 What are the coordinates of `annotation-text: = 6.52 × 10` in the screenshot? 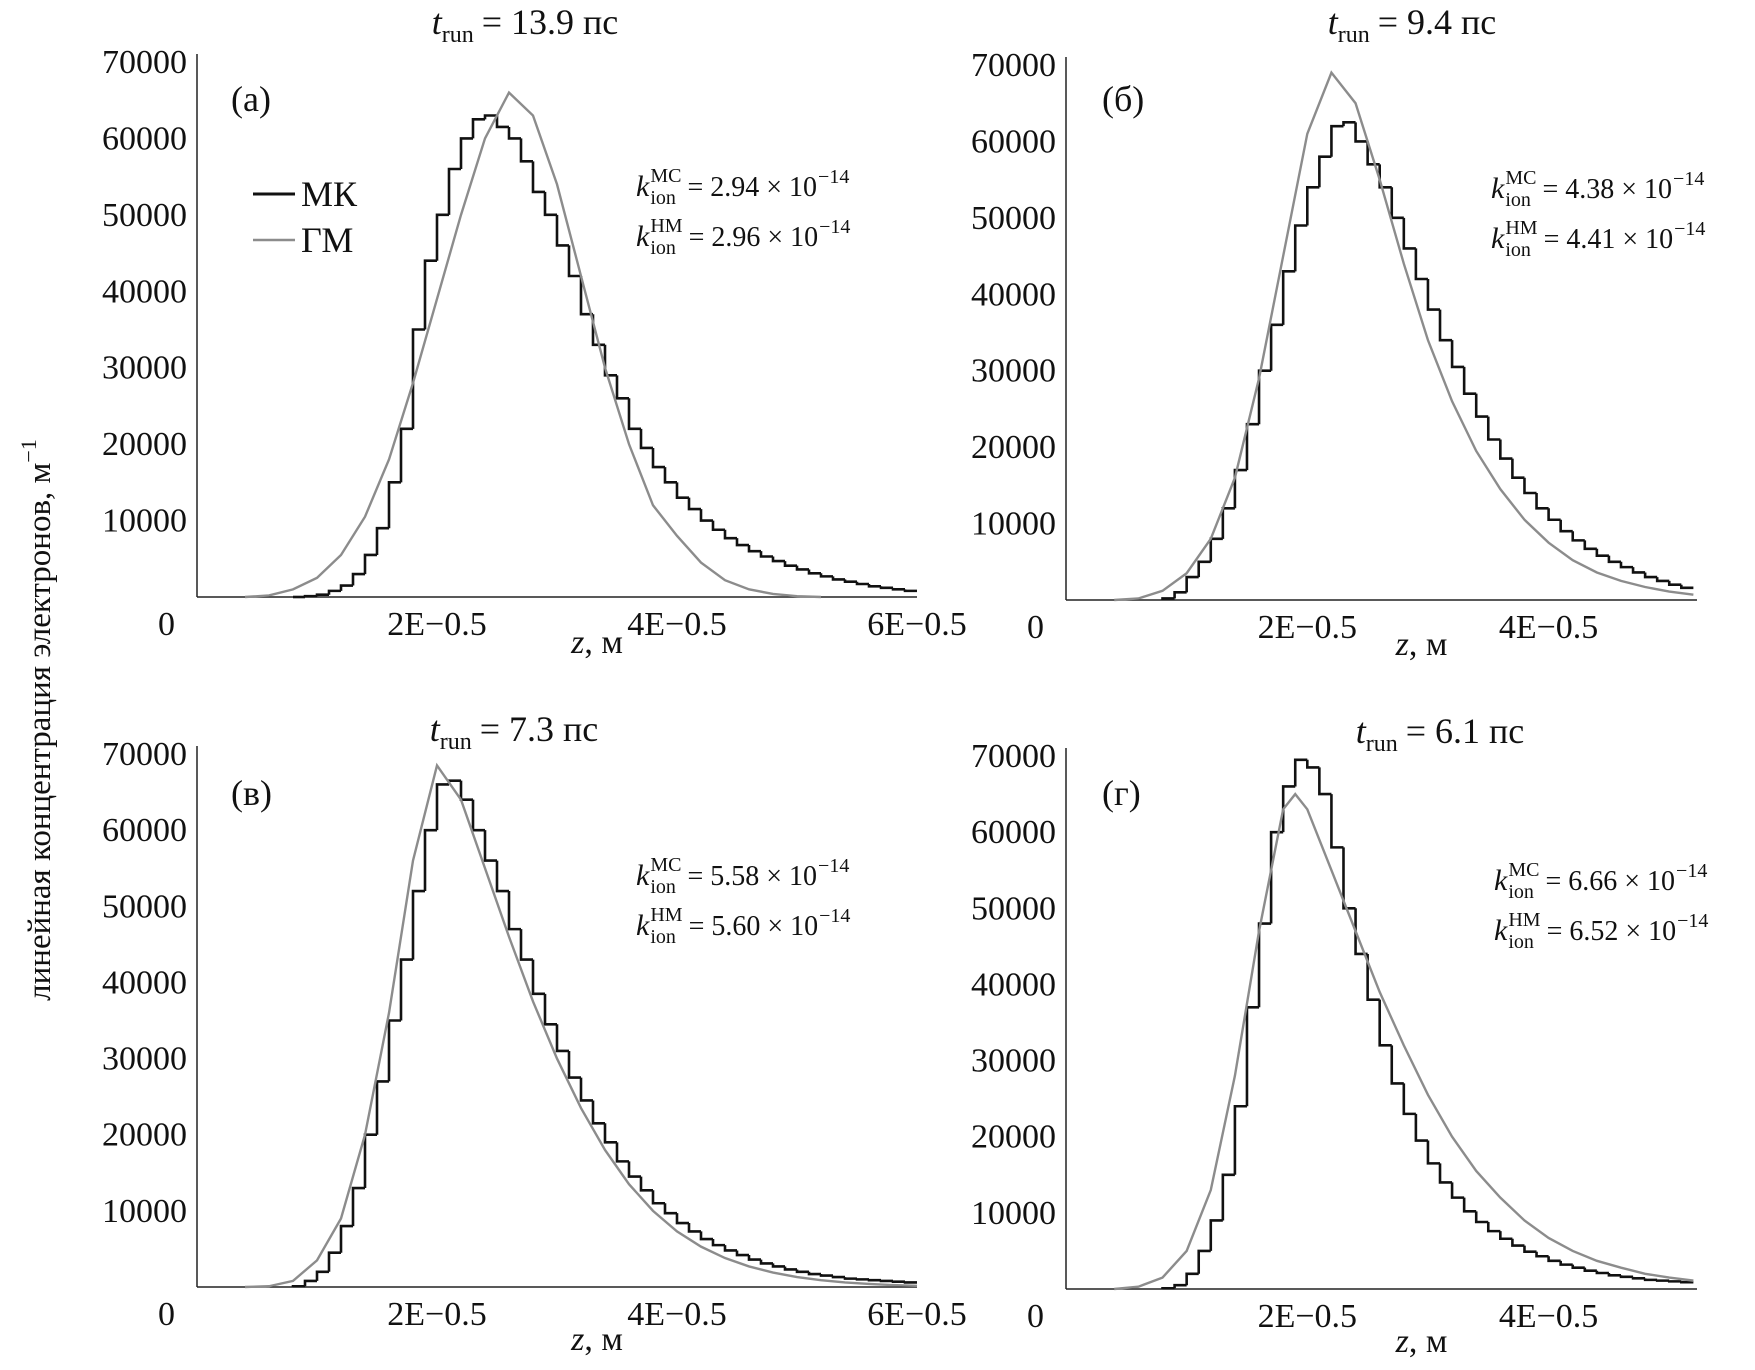 It's located at (1612, 931).